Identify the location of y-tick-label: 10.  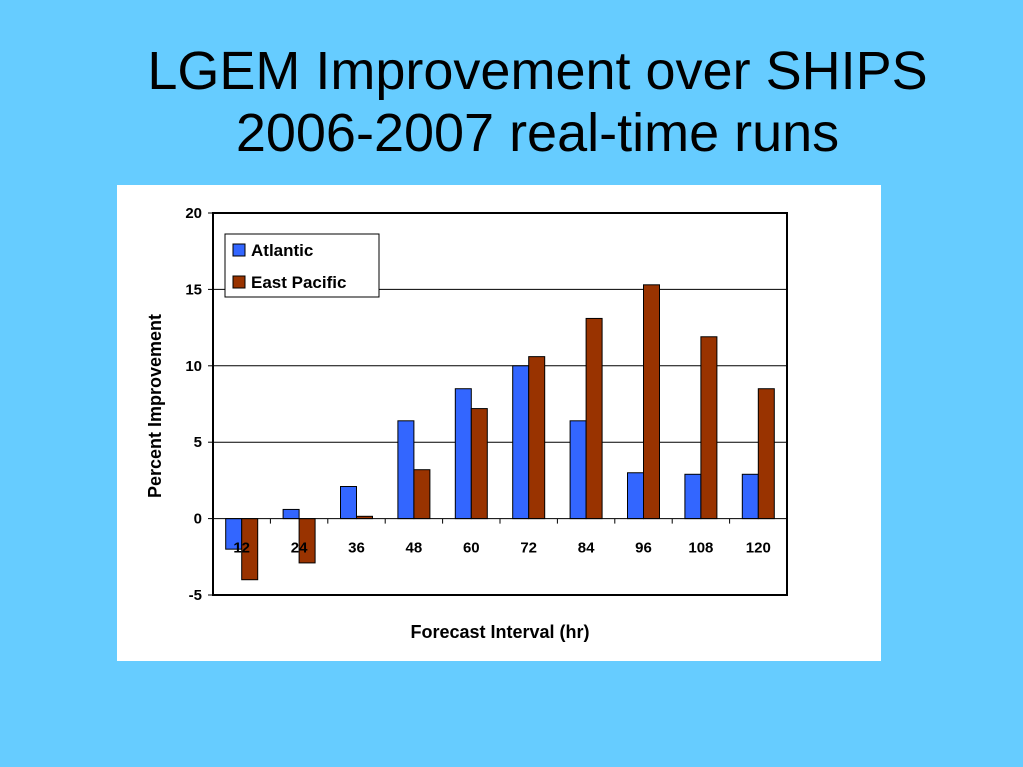
(193, 366).